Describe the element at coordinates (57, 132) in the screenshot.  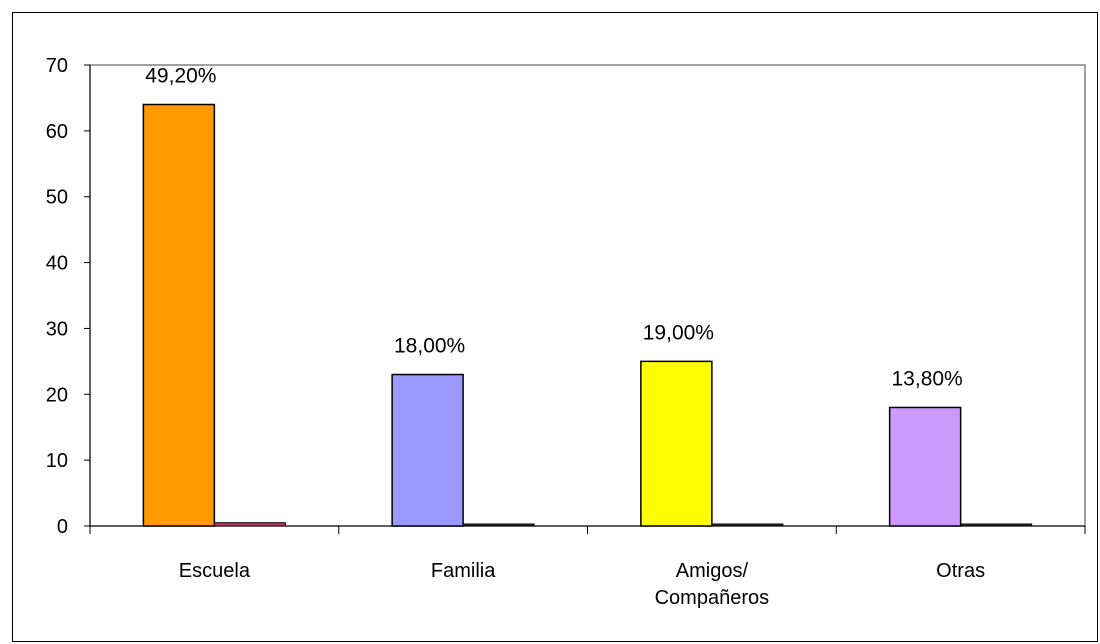
I see `y-tick-label: 60` at that location.